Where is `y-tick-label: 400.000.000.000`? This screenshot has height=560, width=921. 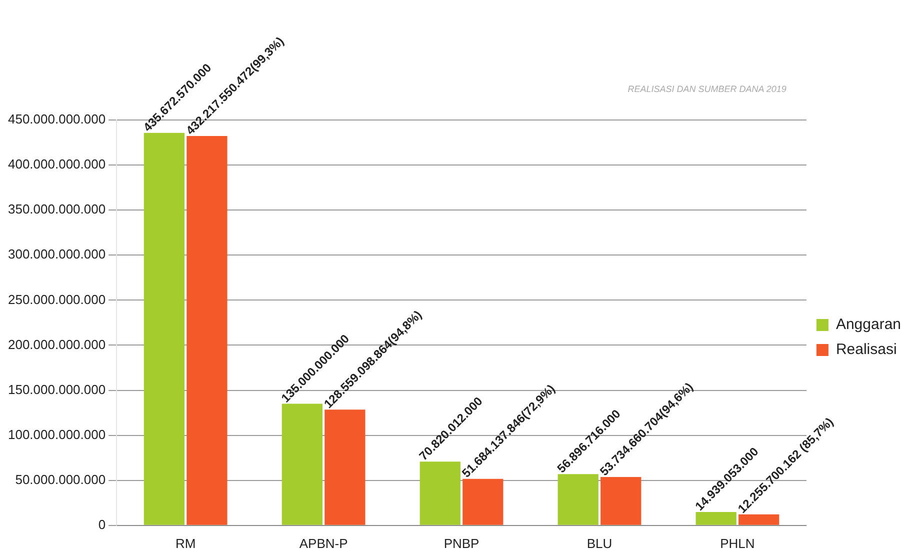 y-tick-label: 400.000.000.000 is located at coordinates (57, 164).